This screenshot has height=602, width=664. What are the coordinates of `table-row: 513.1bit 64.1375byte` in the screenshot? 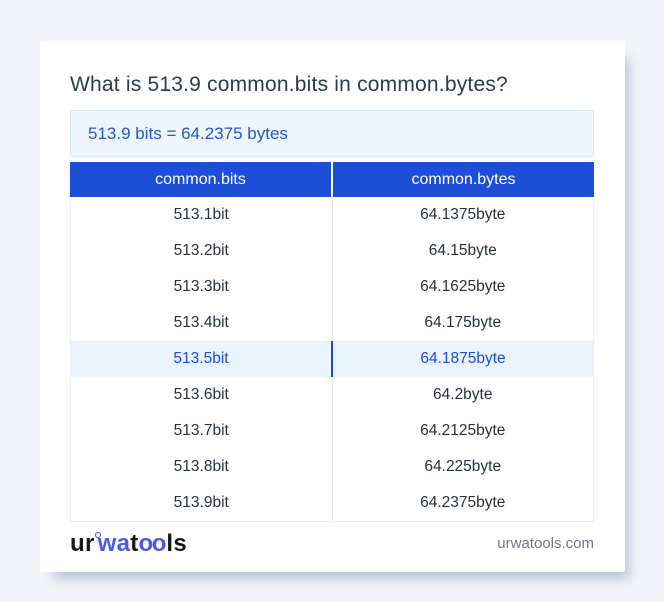 It's located at (332, 215).